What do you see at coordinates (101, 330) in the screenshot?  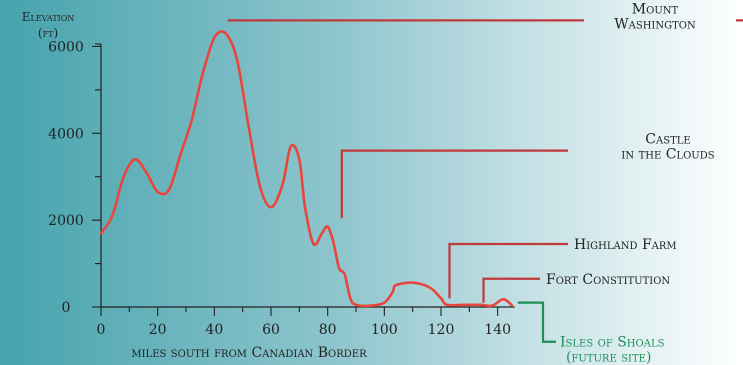 I see `x-tick-label: 0` at bounding box center [101, 330].